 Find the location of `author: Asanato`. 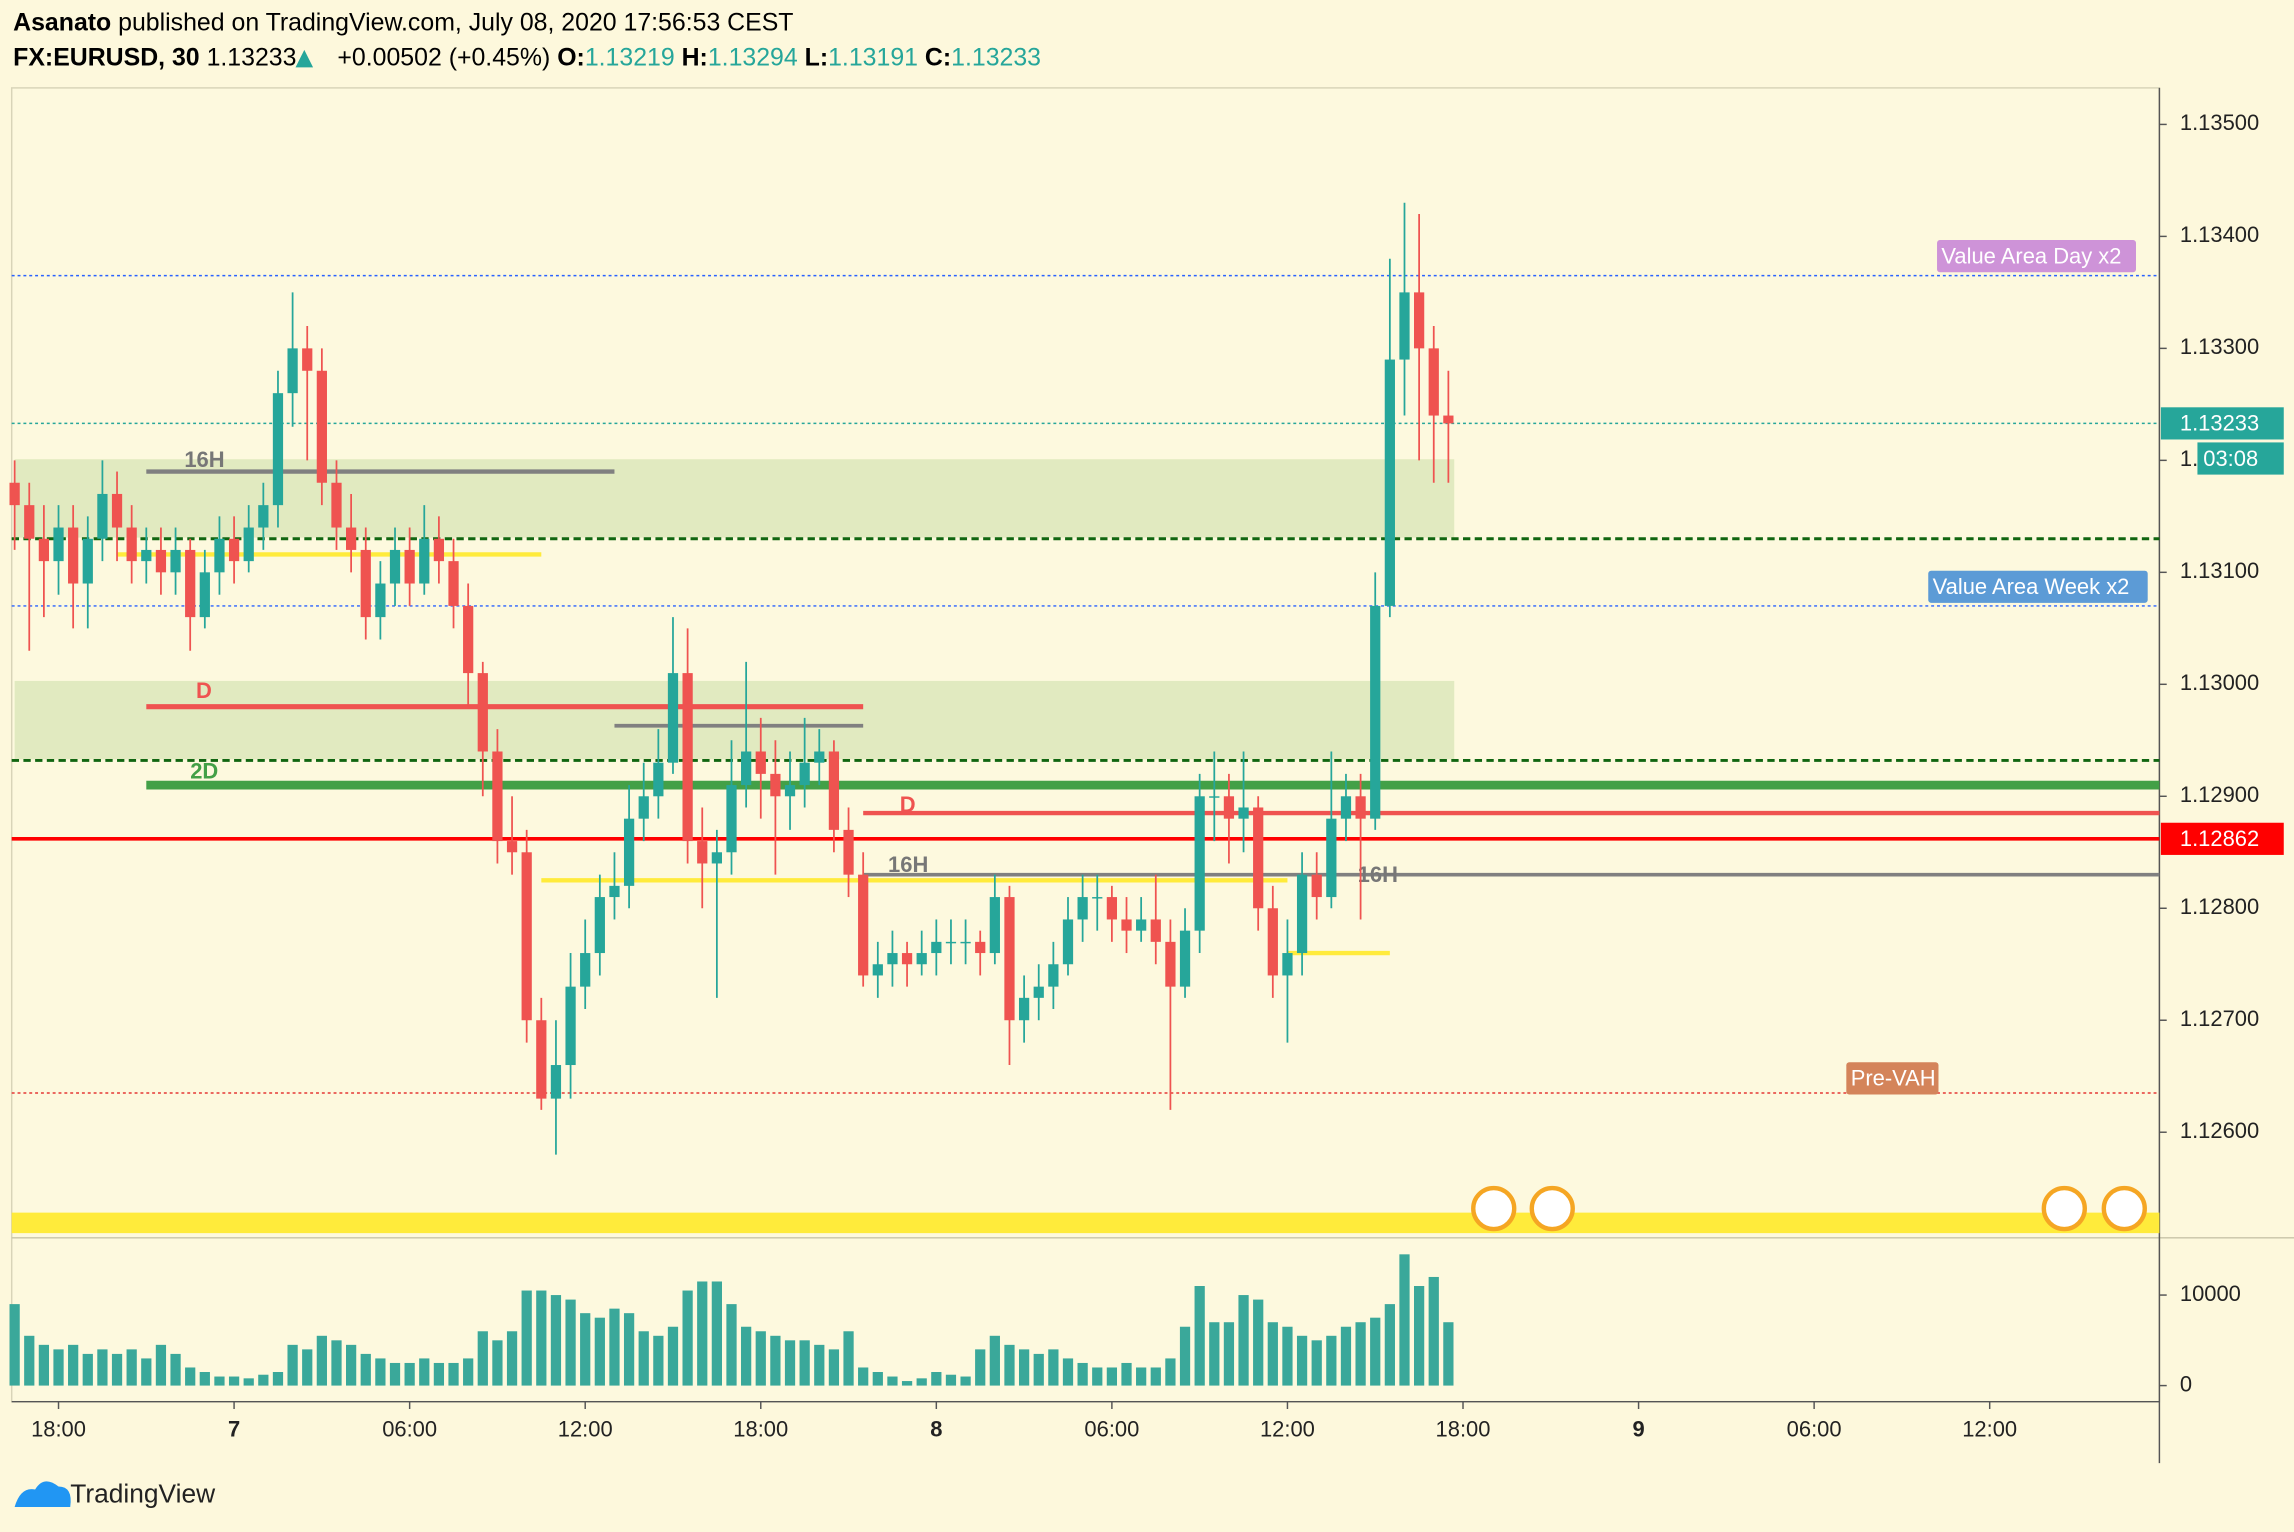

author: Asanato is located at coordinates (62, 22).